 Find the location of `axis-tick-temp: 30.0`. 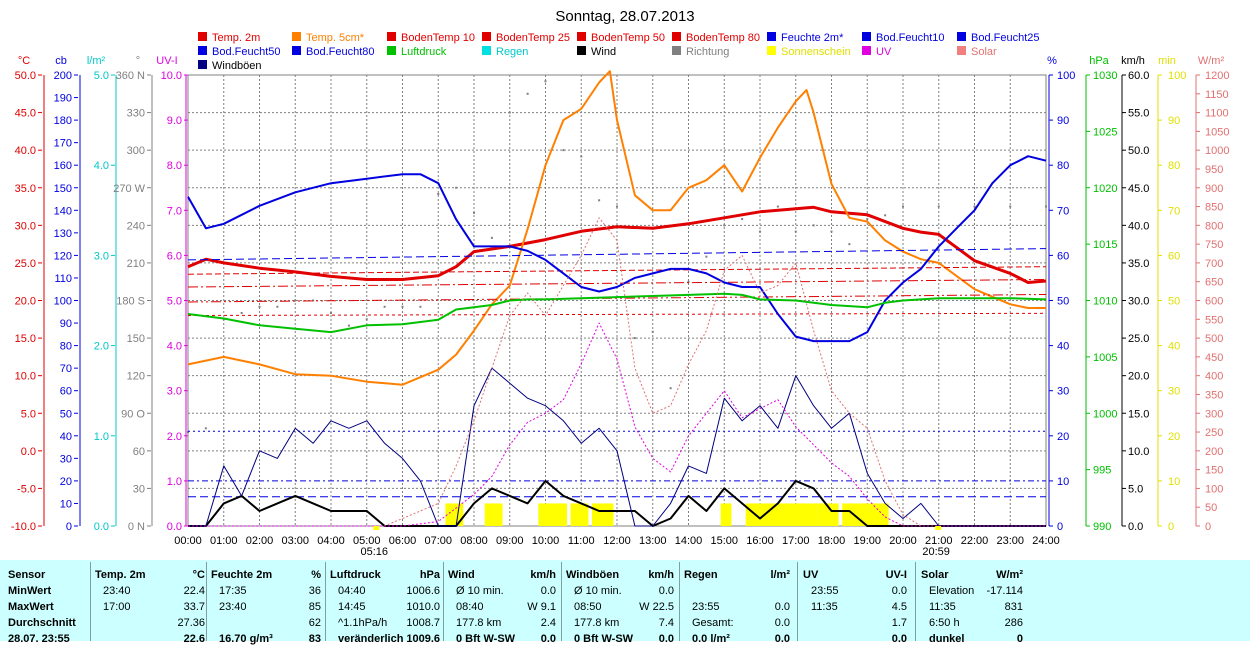

axis-tick-temp: 30.0 is located at coordinates (25, 226).